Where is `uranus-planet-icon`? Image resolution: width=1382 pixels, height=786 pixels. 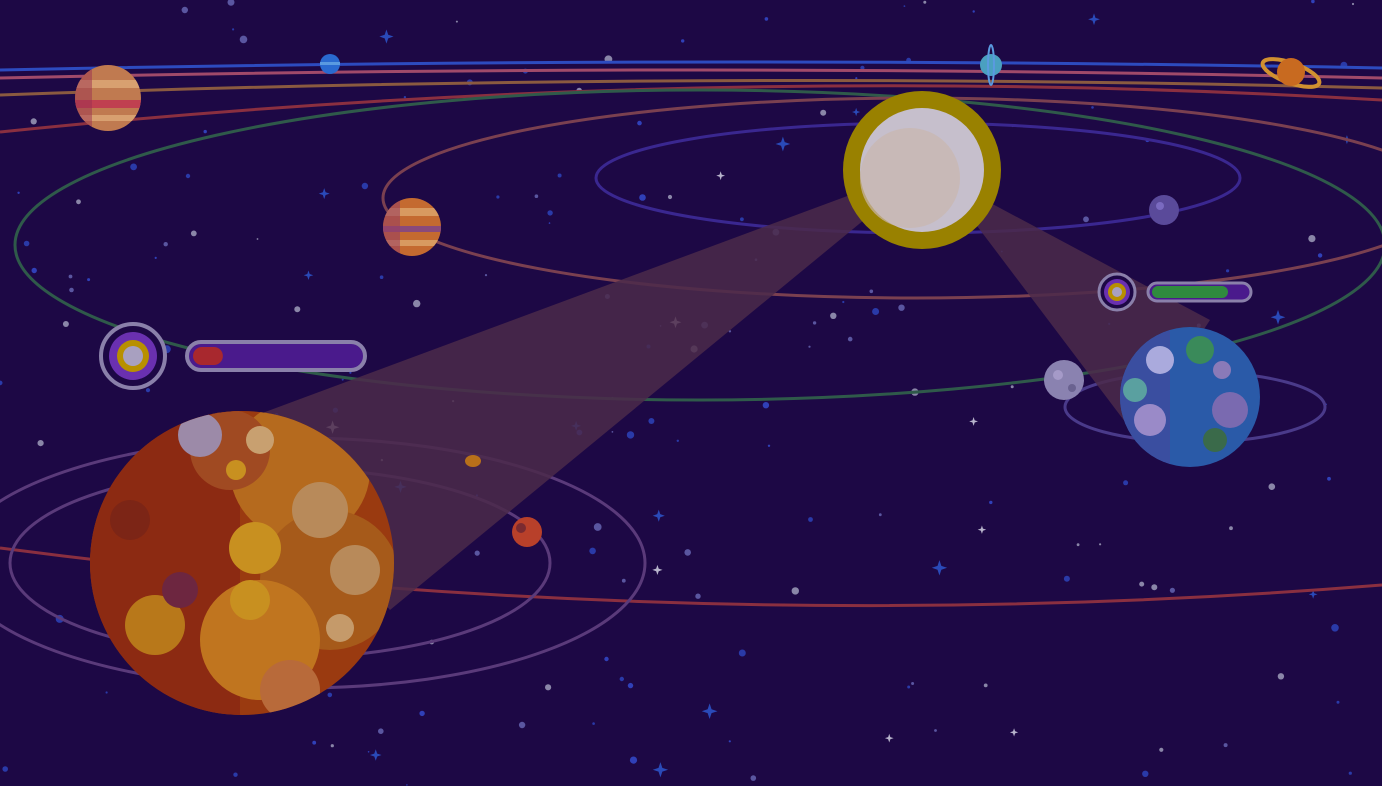
uranus-planet-icon is located at coordinates (991, 65).